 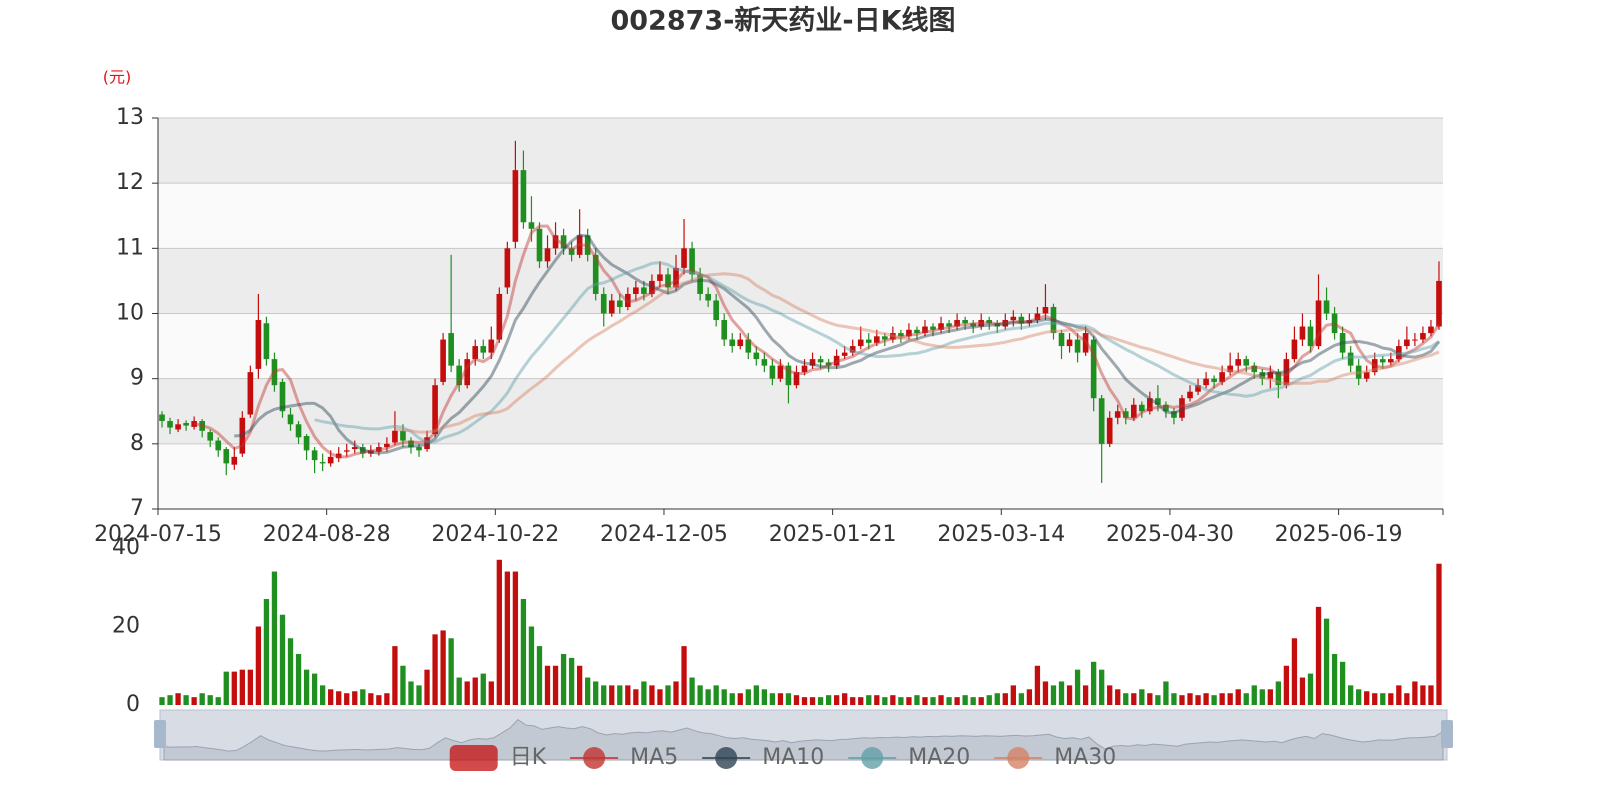 What do you see at coordinates (158, 534) in the screenshot?
I see `x-tick-label: 2024-07-15` at bounding box center [158, 534].